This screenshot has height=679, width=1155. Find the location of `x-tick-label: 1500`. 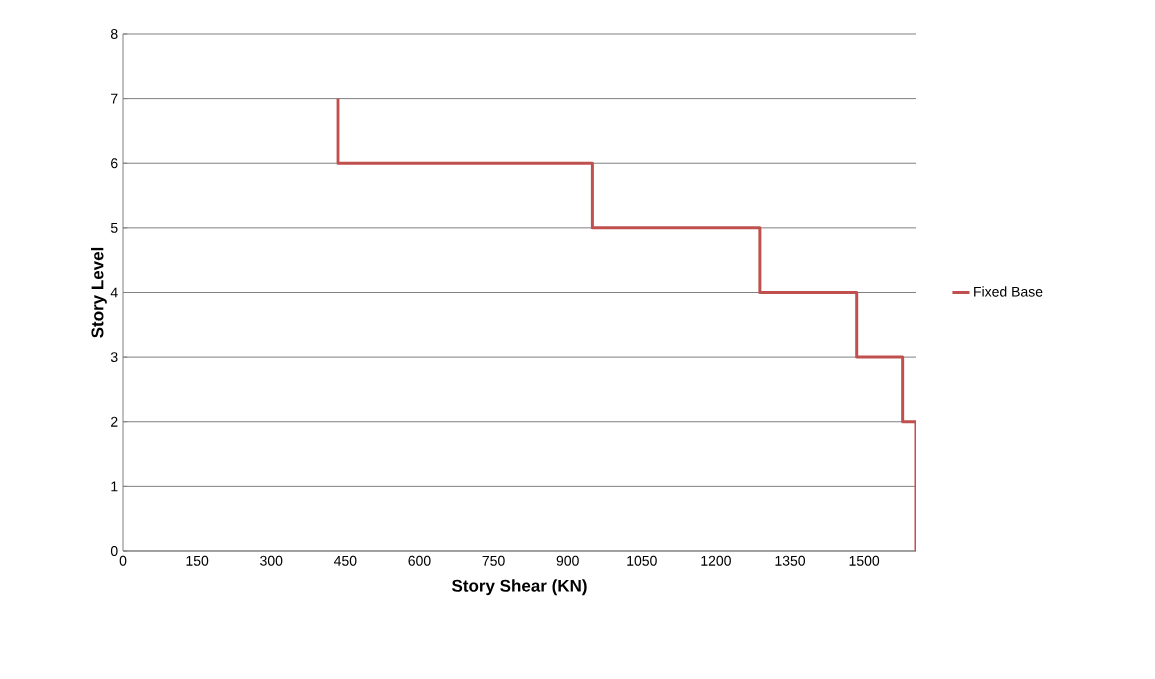

x-tick-label: 1500 is located at coordinates (864, 560).